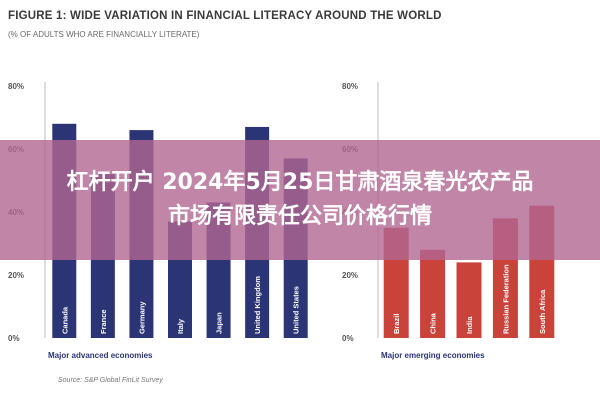 The height and width of the screenshot is (400, 600). Describe the element at coordinates (141, 317) in the screenshot. I see `bar-category-label: Germany` at that location.